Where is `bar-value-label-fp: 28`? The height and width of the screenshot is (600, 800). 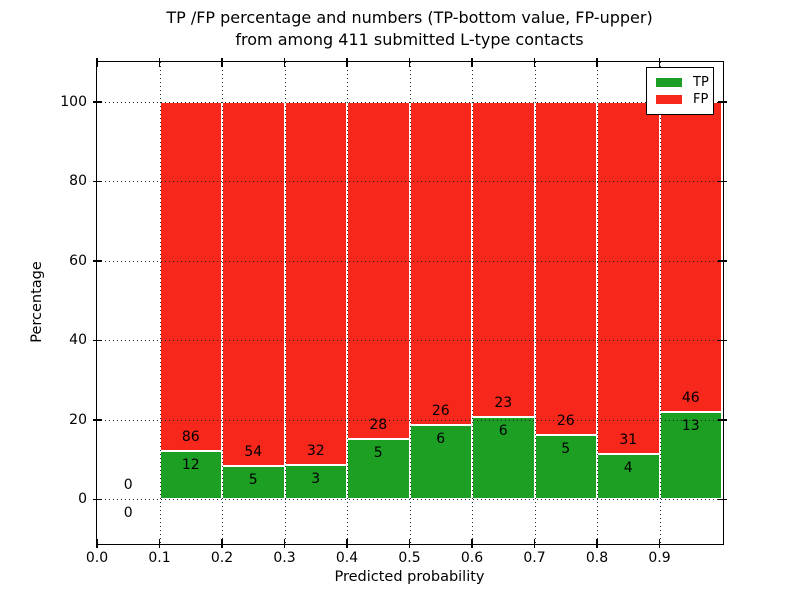
bar-value-label-fp: 28 is located at coordinates (378, 425).